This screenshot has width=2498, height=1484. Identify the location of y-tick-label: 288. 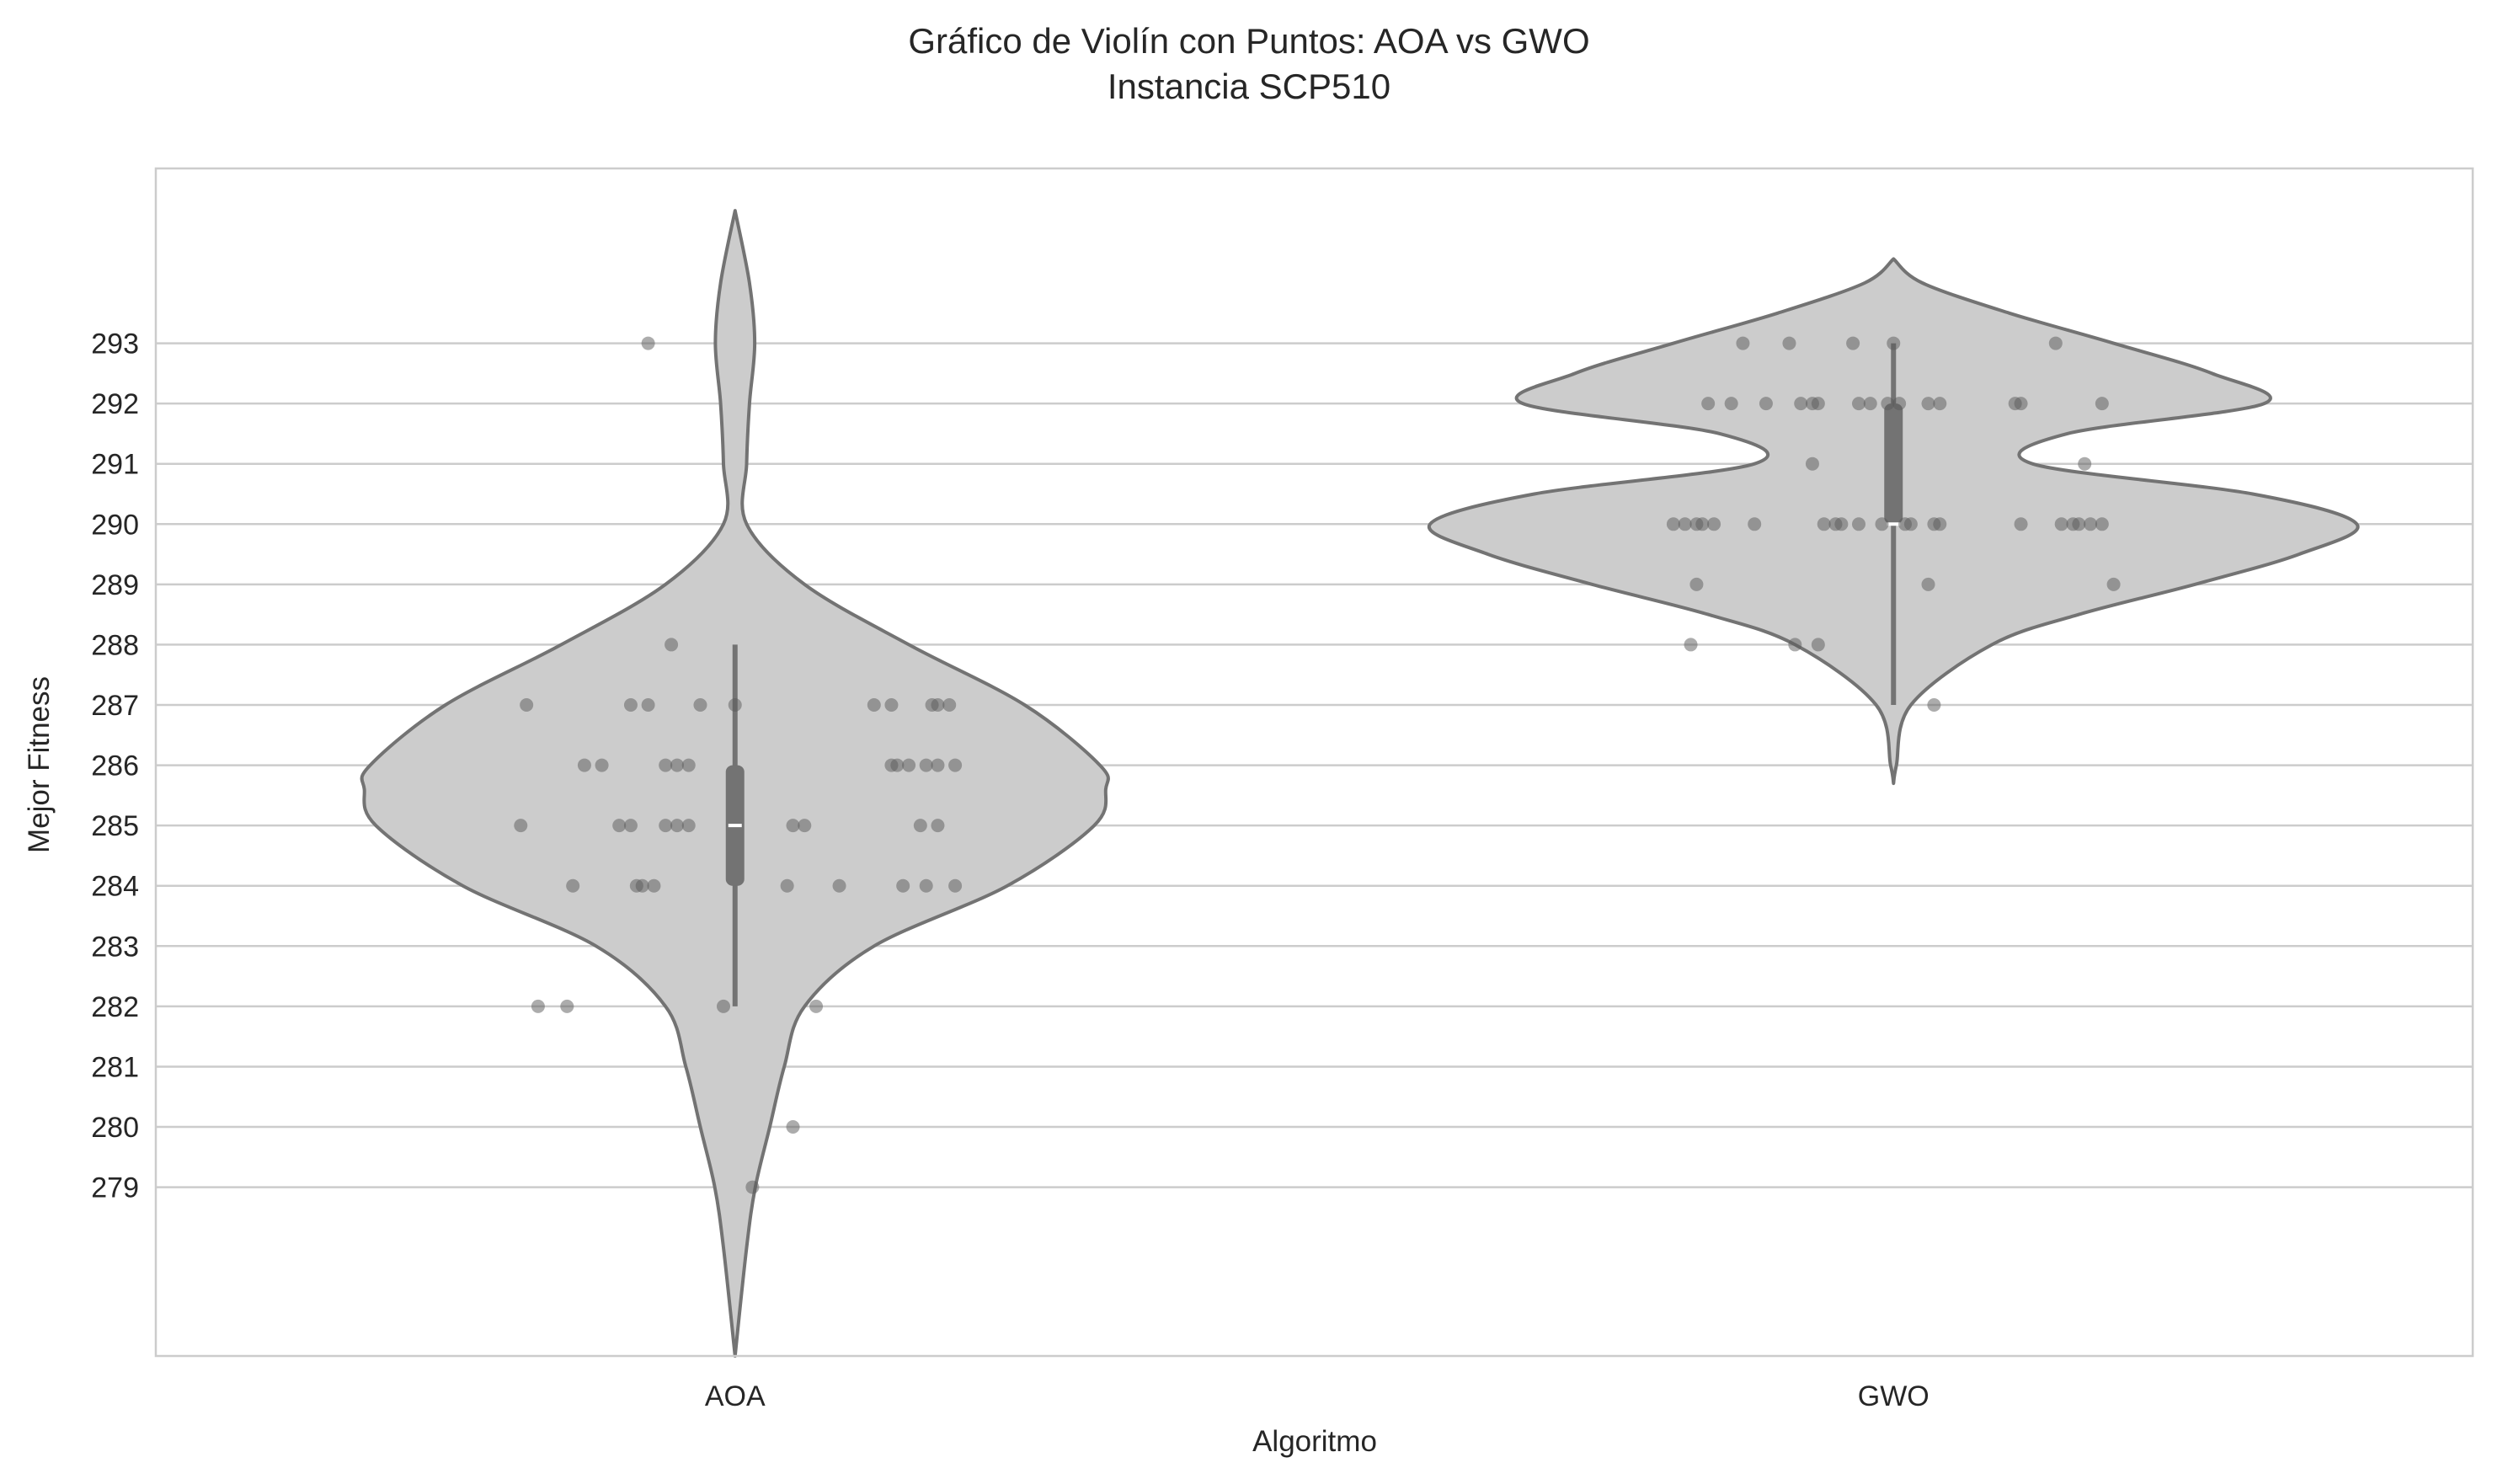
(115, 645).